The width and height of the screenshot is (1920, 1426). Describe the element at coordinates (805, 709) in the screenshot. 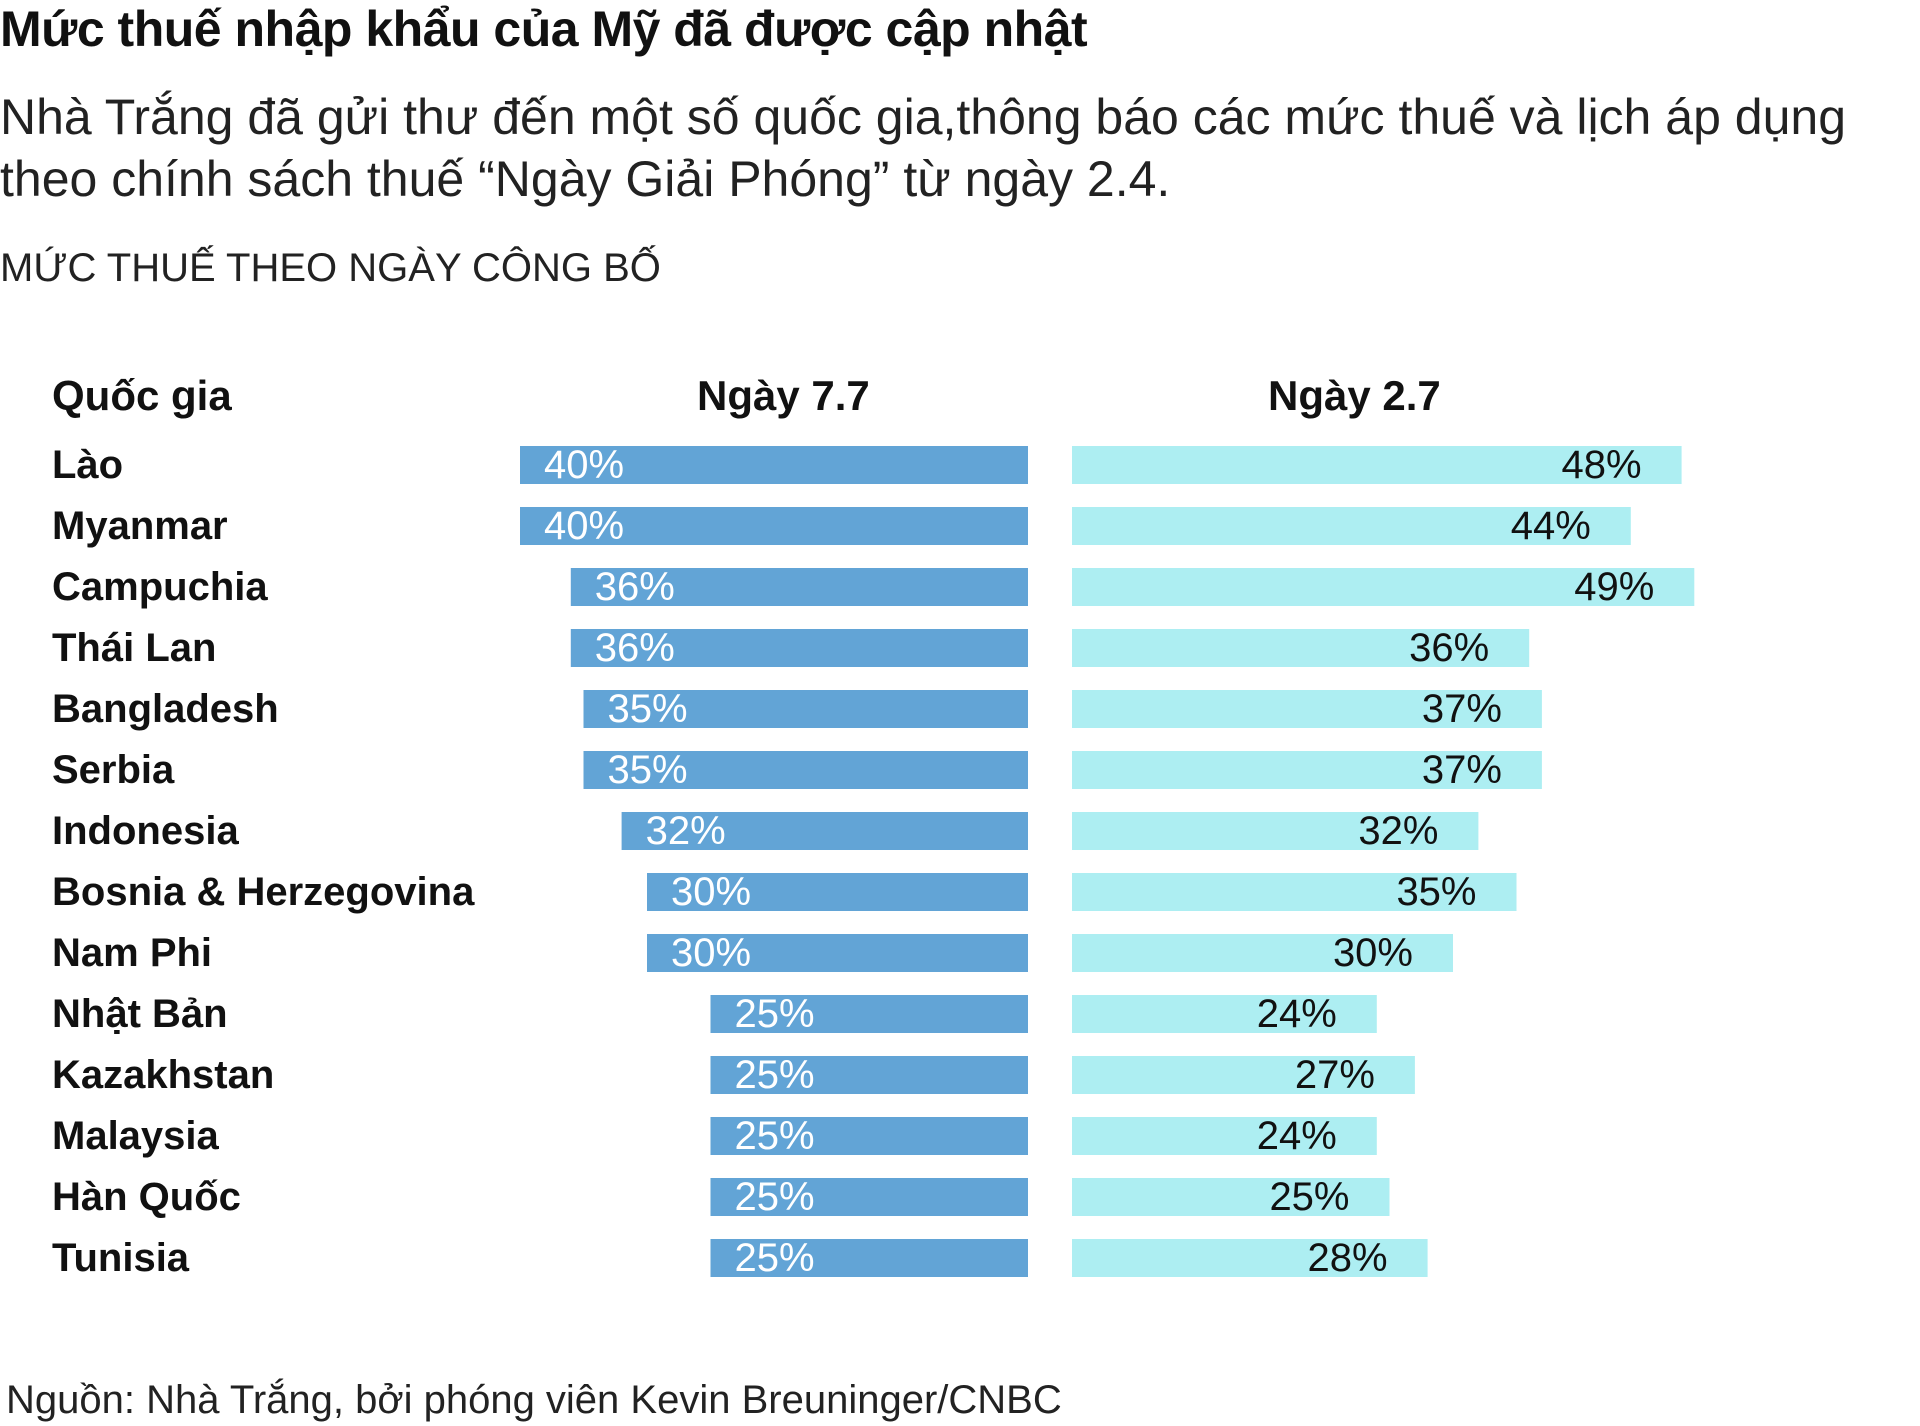

I see `bar-ngay-7-7-bangladesh` at that location.